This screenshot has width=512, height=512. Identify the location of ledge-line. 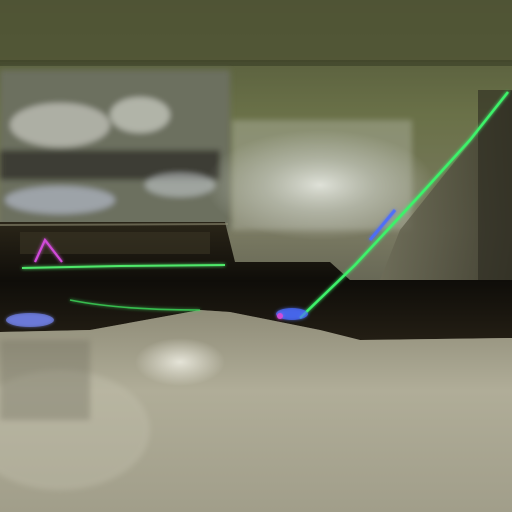
(256, 63).